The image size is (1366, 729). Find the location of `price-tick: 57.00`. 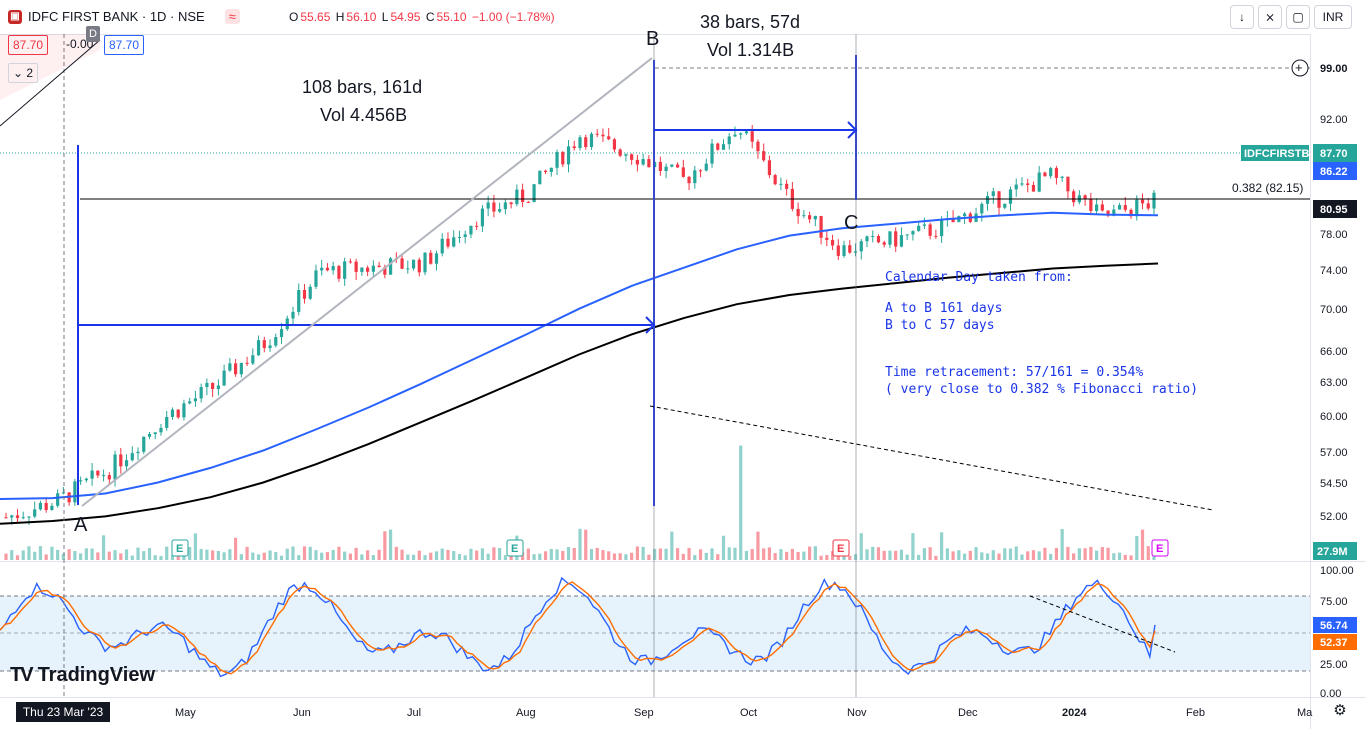

price-tick: 57.00 is located at coordinates (1334, 453).